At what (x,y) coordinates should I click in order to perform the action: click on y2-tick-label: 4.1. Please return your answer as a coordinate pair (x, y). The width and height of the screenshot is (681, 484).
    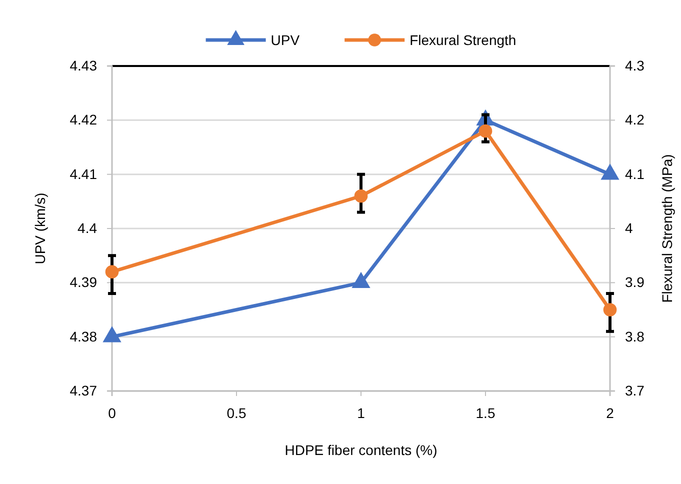
    Looking at the image, I should click on (635, 174).